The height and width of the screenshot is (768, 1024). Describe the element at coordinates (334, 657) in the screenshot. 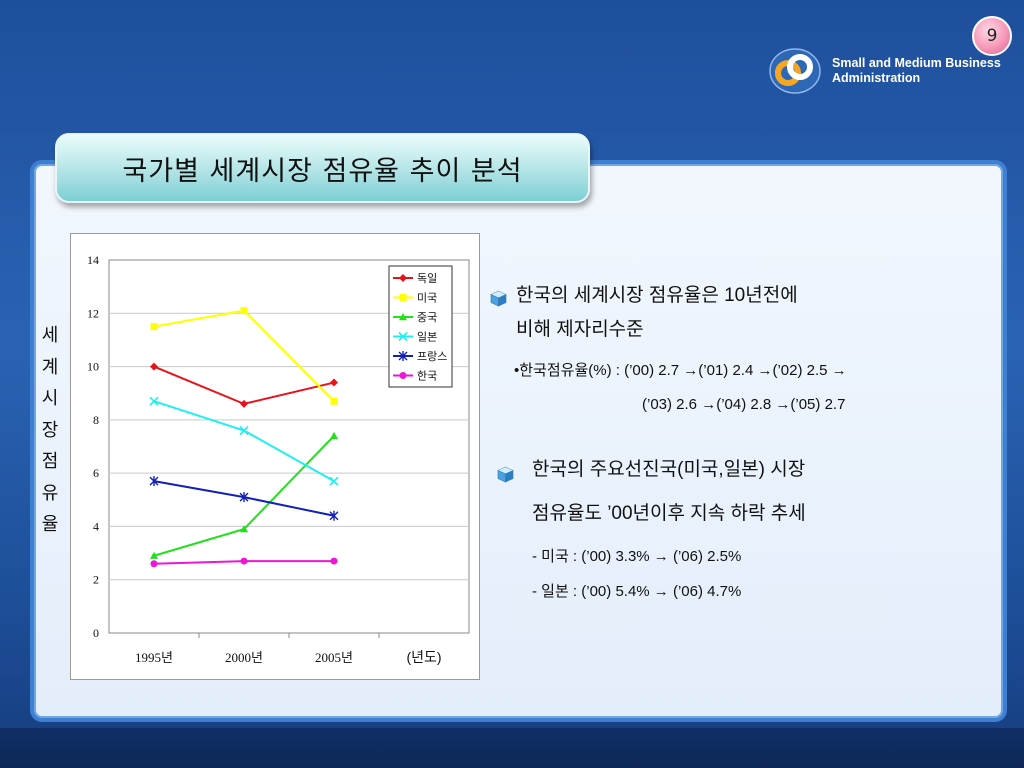

I see `x-tick-label: 2005년` at that location.